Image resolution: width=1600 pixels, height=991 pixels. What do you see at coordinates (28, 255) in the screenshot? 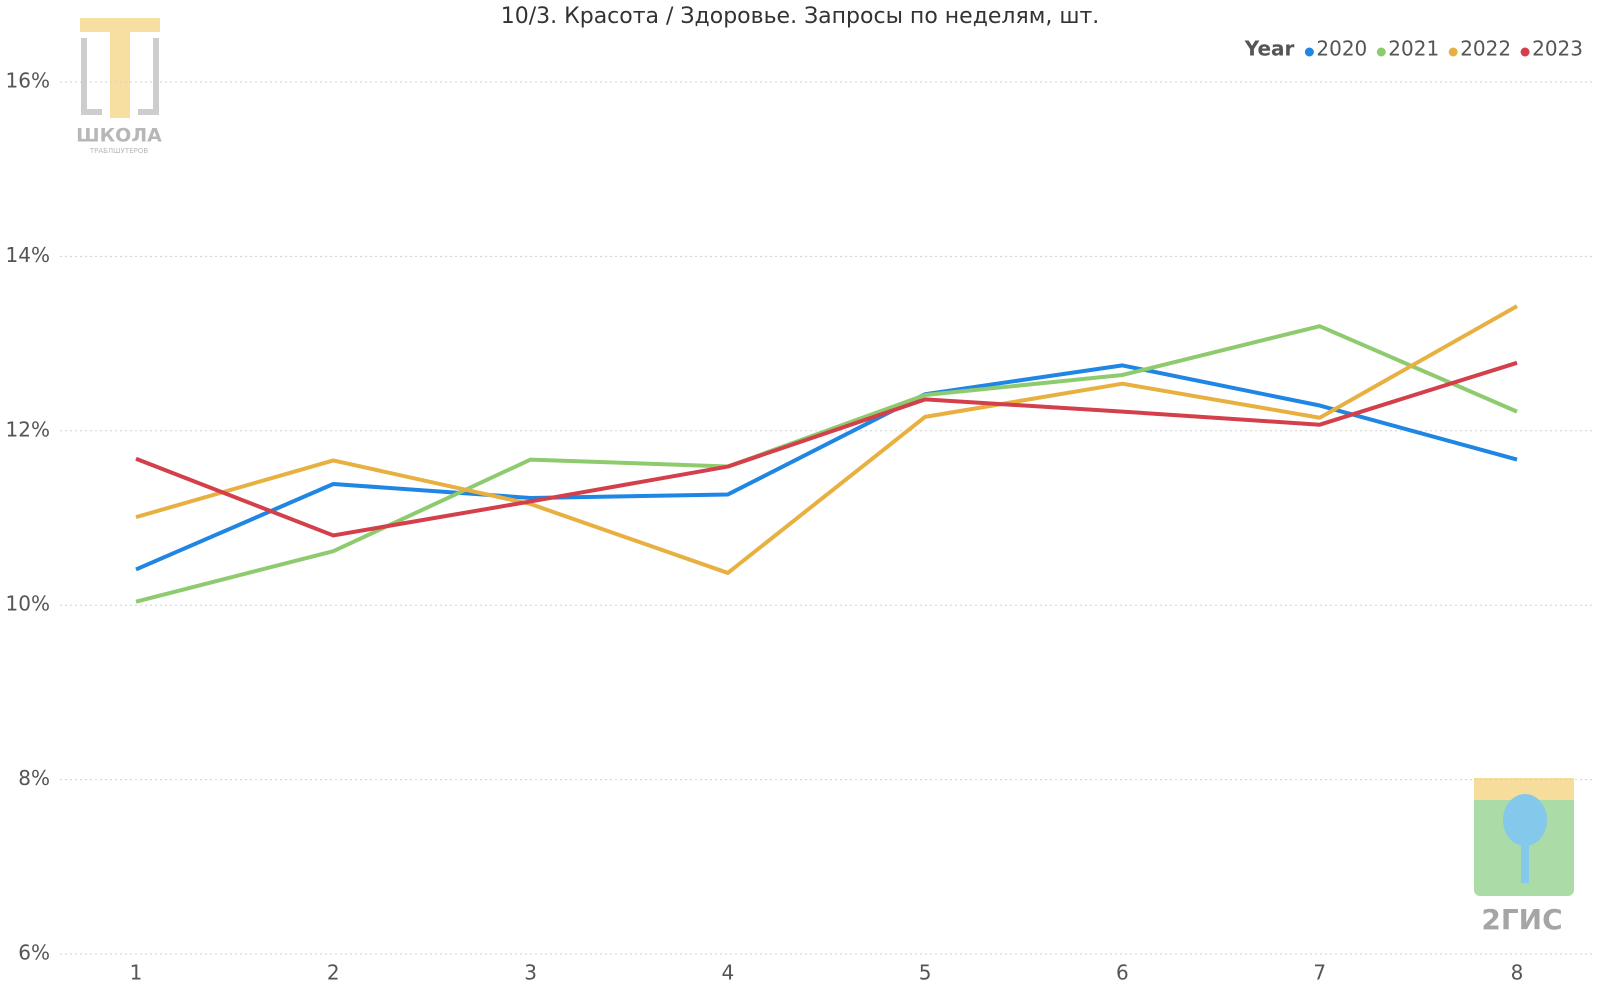
I see `y-tick-label: 14%` at bounding box center [28, 255].